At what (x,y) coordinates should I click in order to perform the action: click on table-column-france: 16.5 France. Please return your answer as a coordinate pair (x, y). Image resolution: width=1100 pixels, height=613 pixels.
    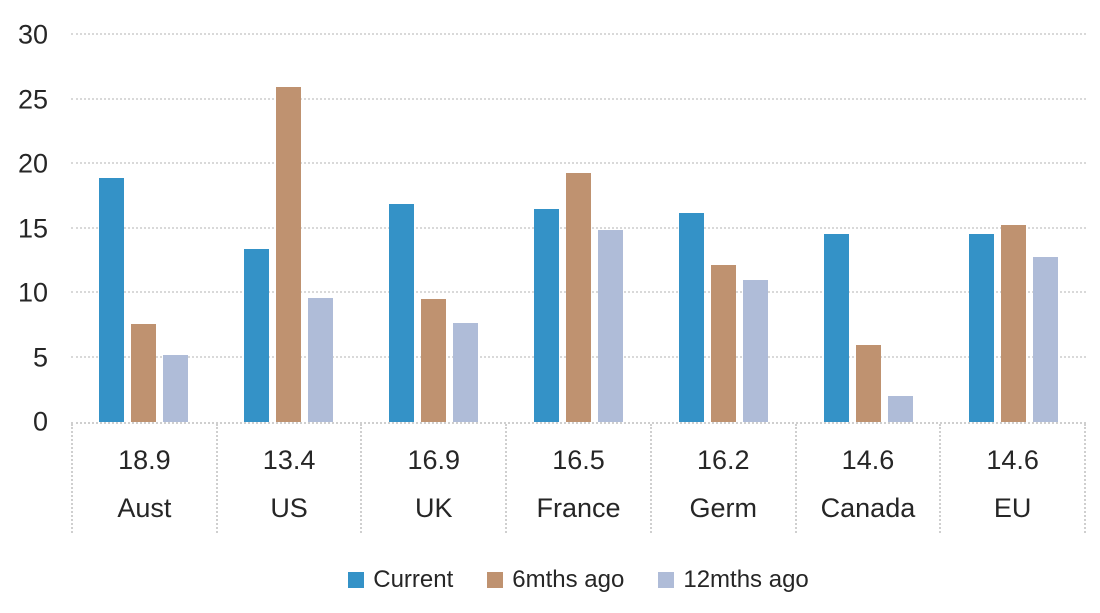
    Looking at the image, I should click on (577, 478).